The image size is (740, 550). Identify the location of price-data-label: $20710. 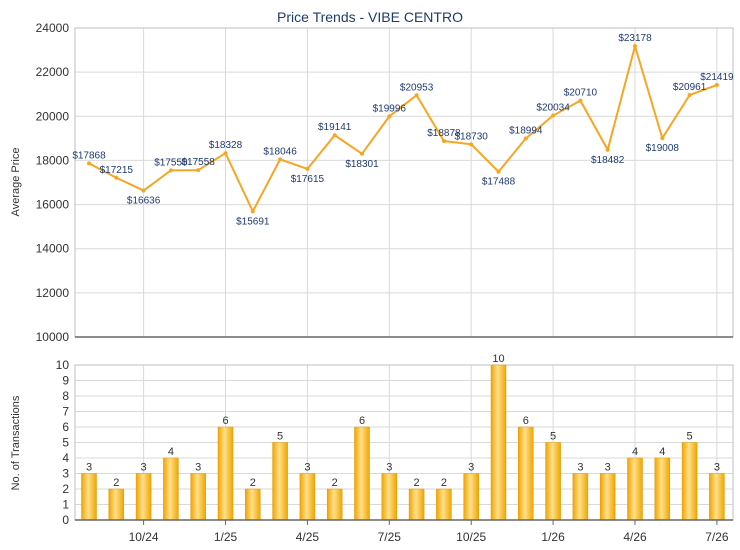
(581, 93).